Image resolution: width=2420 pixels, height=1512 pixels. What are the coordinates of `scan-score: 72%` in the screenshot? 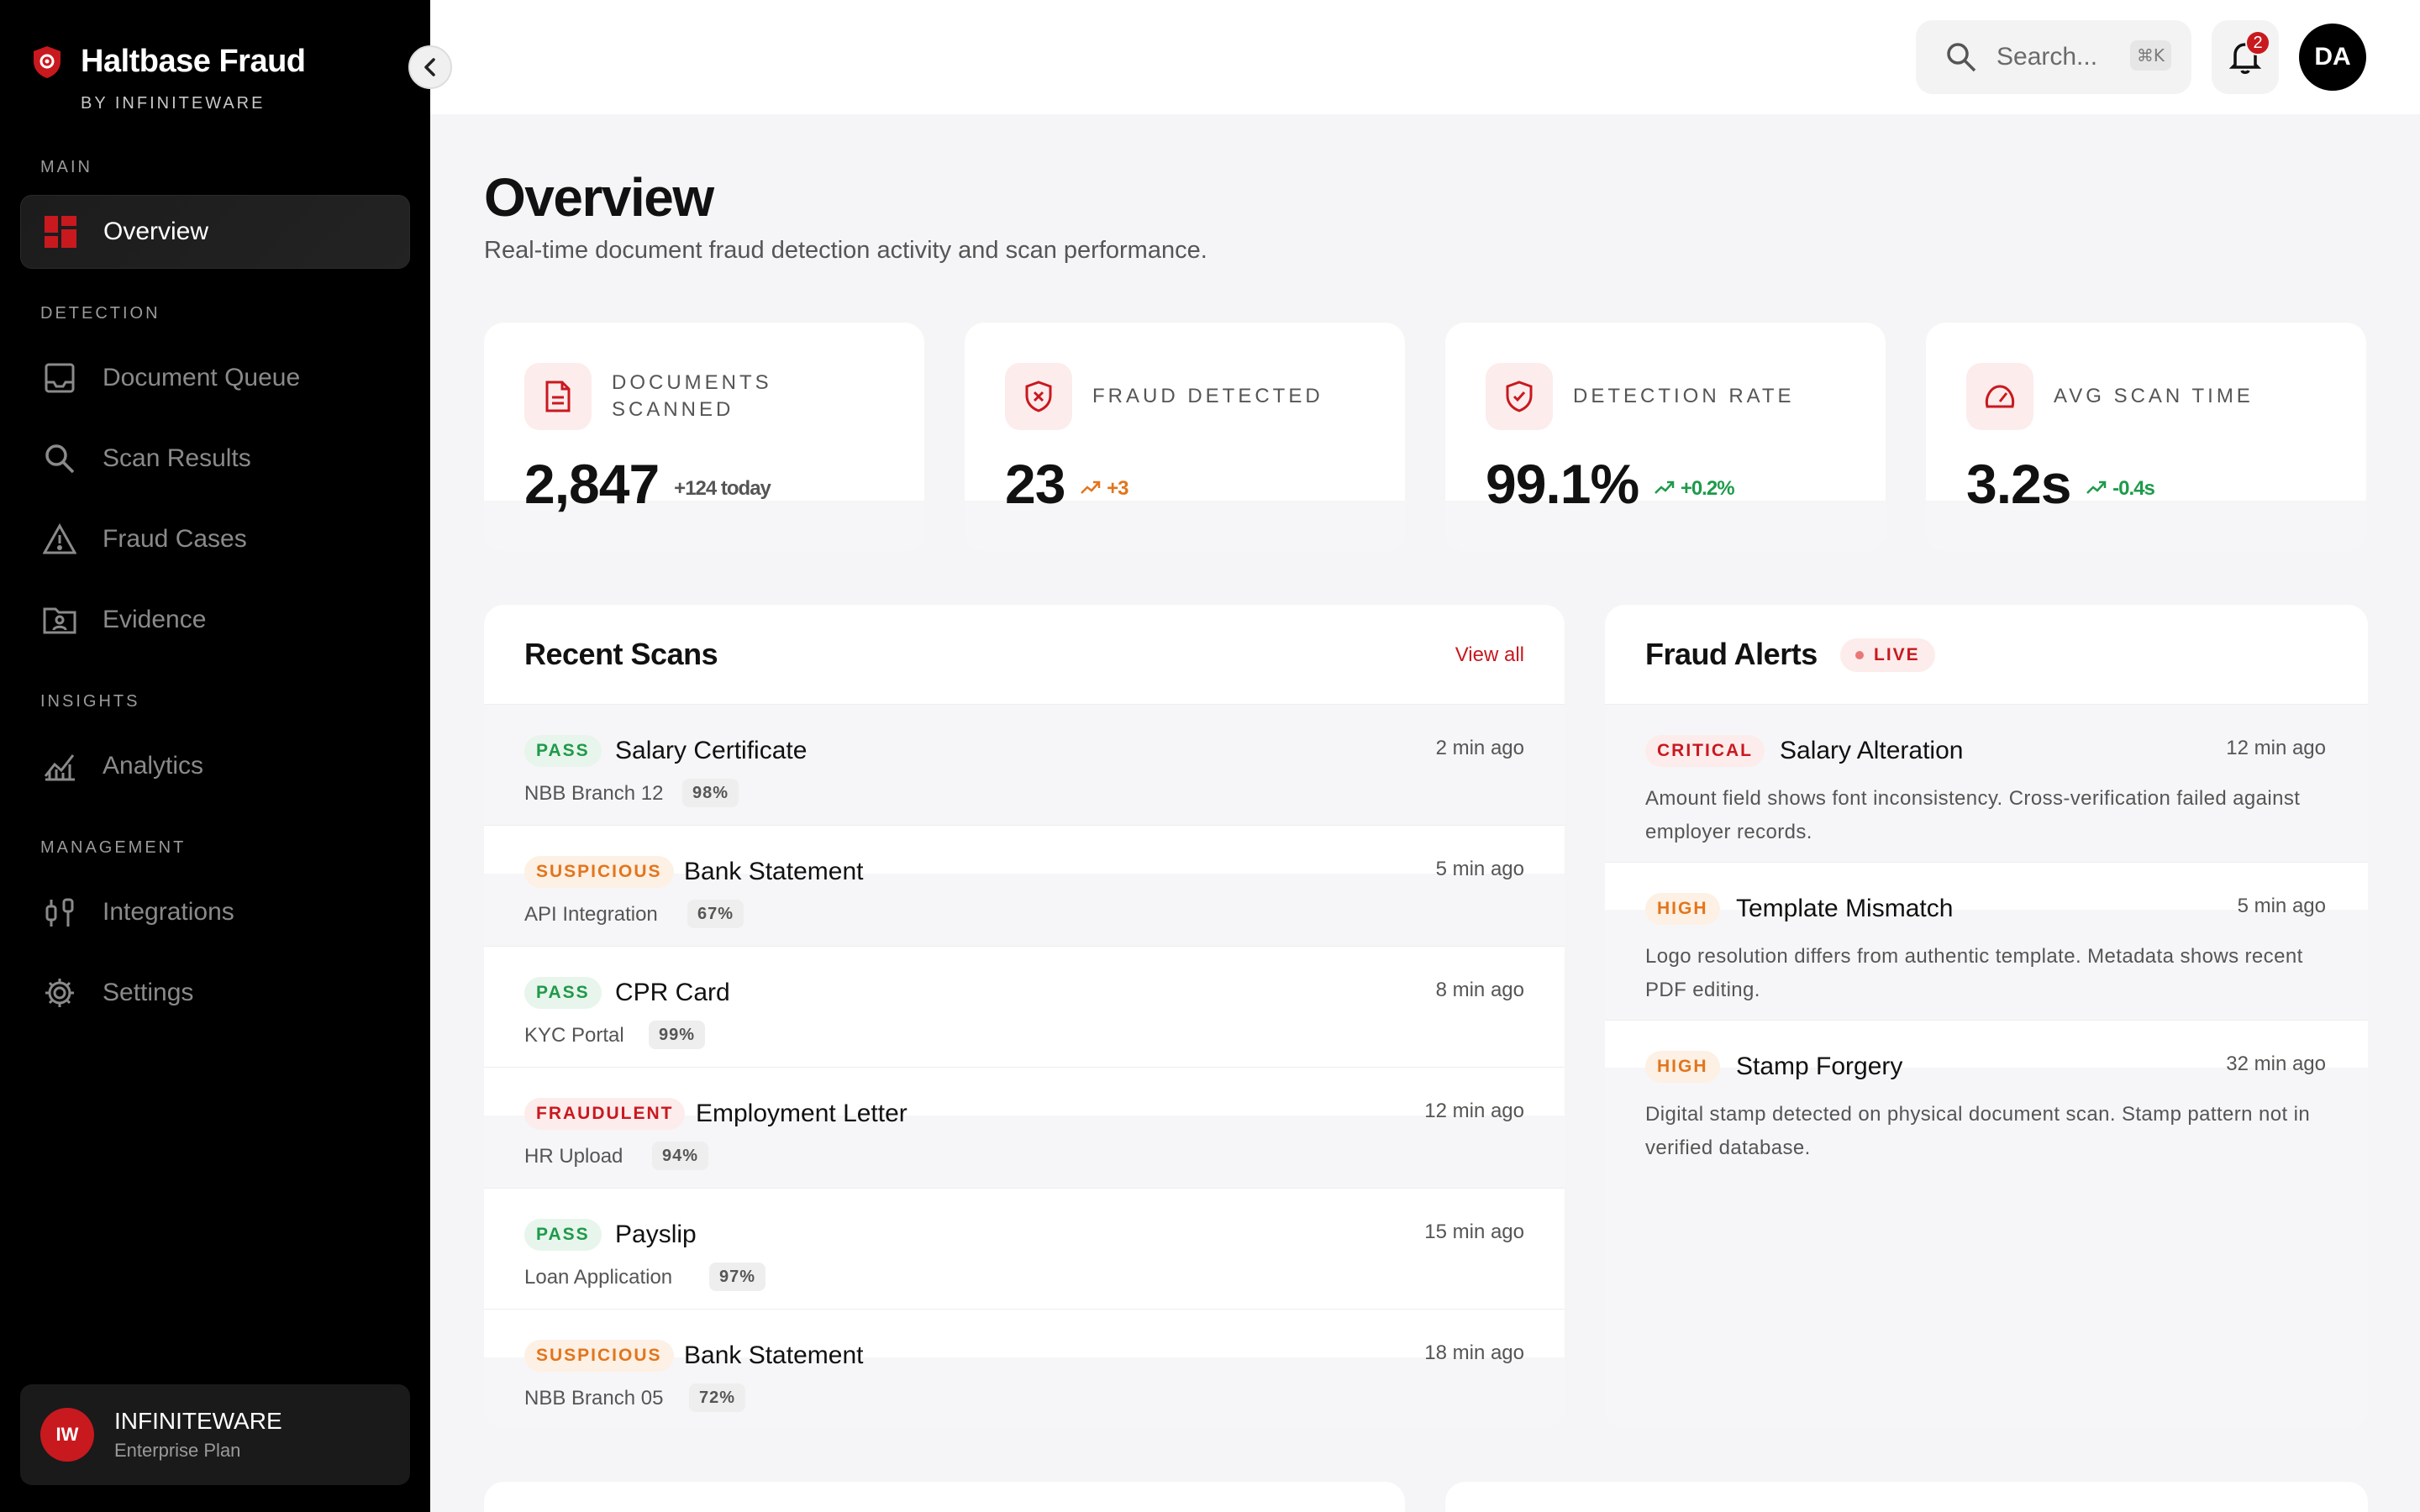 It's located at (718, 1397).